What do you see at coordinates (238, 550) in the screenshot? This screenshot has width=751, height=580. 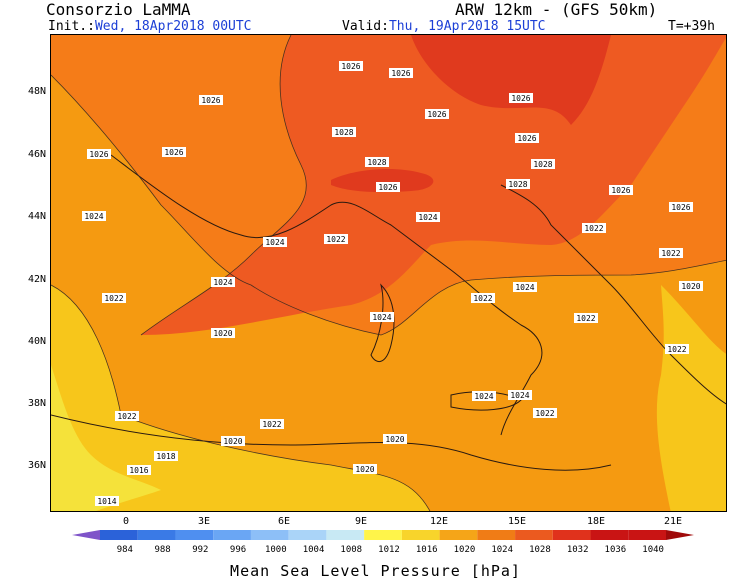 I see `colorbar-tick-label: 996` at bounding box center [238, 550].